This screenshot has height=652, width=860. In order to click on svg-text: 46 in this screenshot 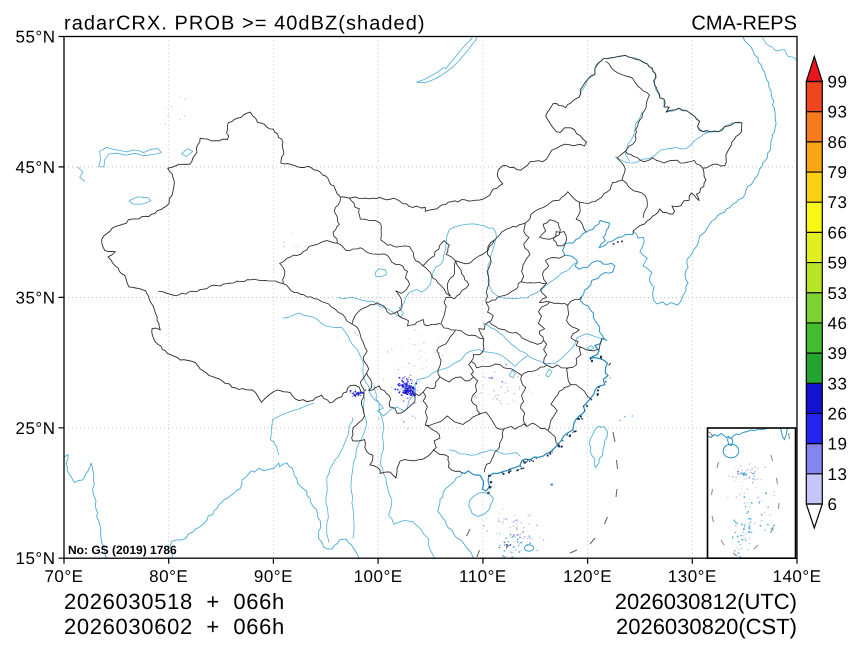, I will do `click(838, 323)`.